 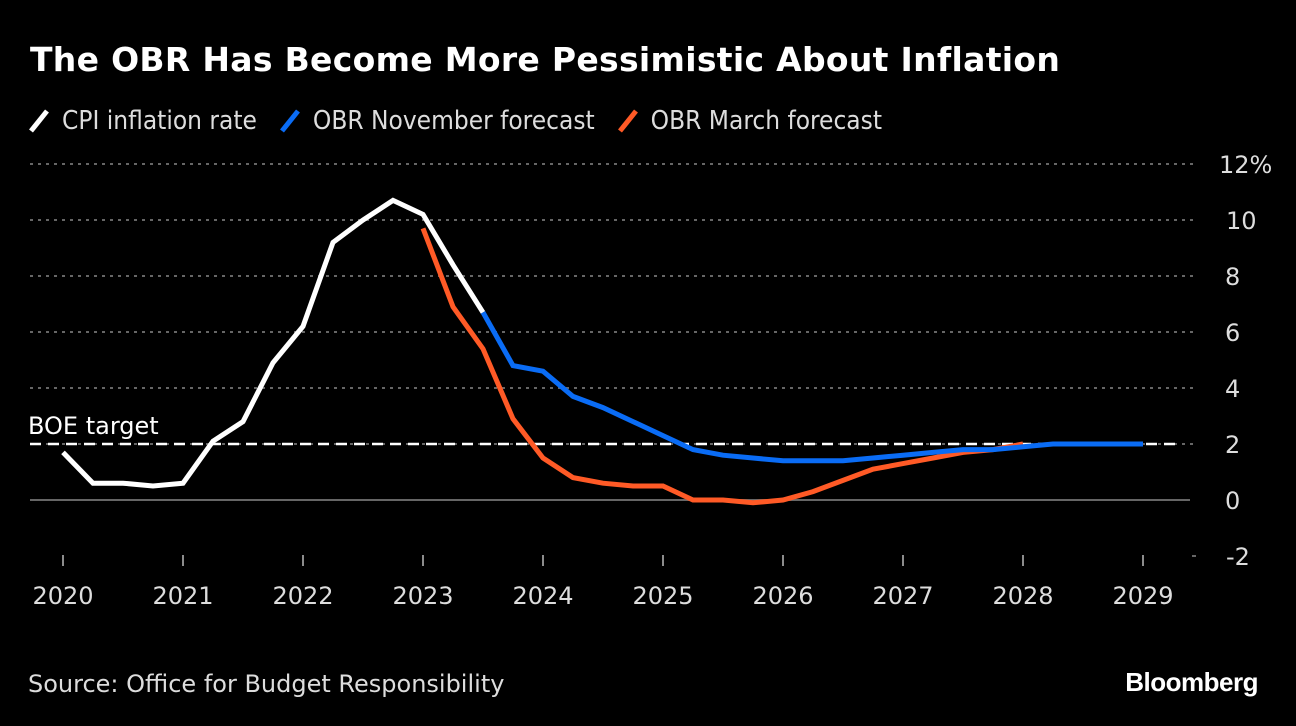 I want to click on x-tick-label: 2024, so click(x=542, y=596).